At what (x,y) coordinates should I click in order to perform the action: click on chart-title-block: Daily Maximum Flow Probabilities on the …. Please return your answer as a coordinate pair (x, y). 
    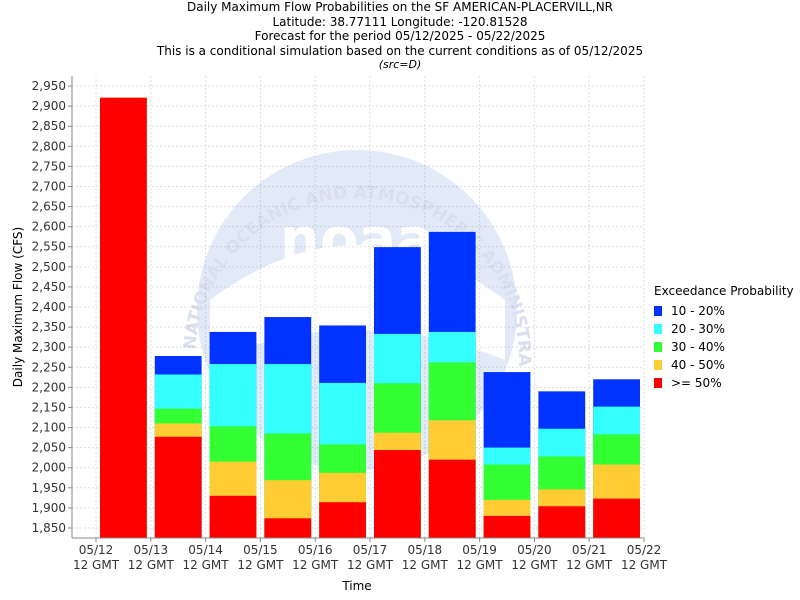
    Looking at the image, I should click on (400, 35).